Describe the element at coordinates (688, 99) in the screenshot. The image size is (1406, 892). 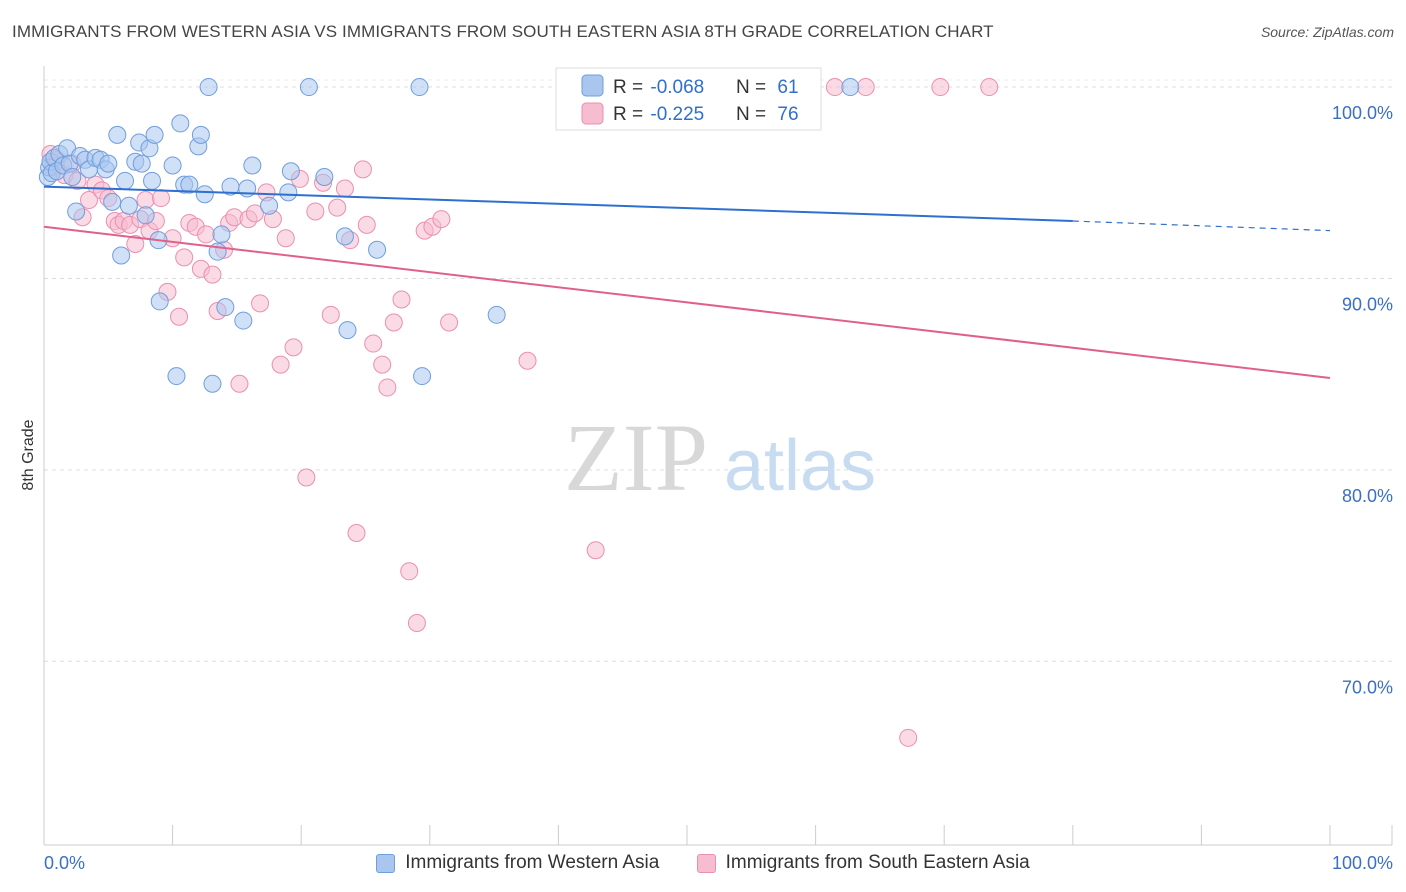
I see `legend-stats: R = -0.068 N = 61 R = -0.225 N = 76` at that location.